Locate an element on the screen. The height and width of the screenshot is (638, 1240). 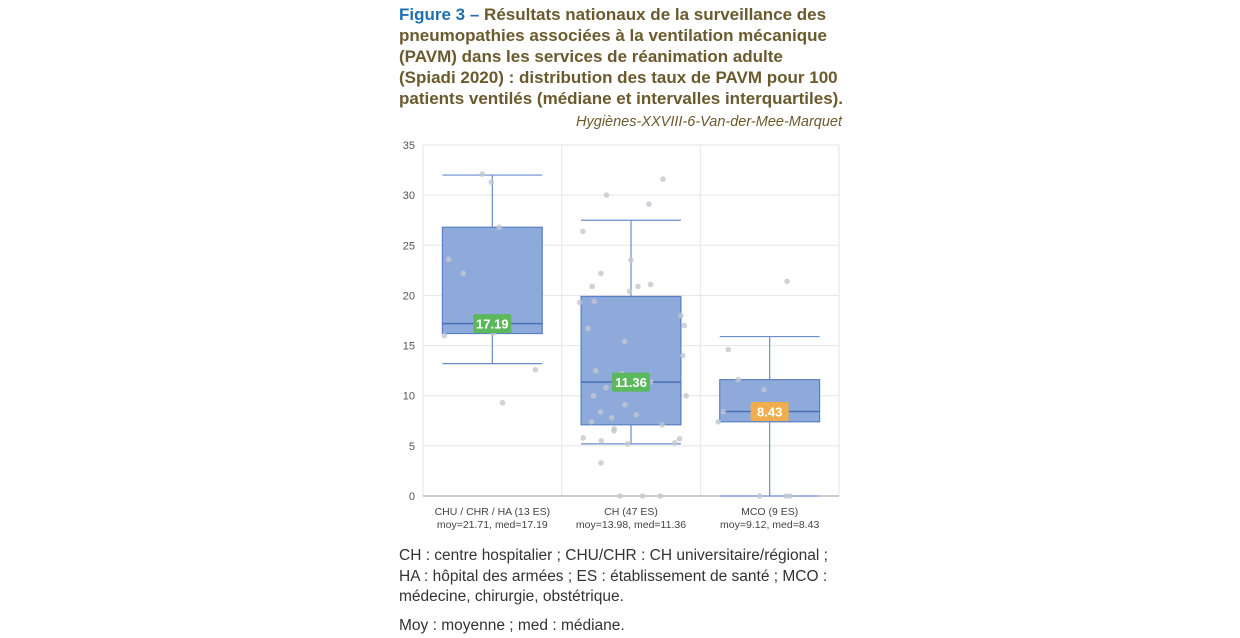
median-label: 11.36 is located at coordinates (631, 382).